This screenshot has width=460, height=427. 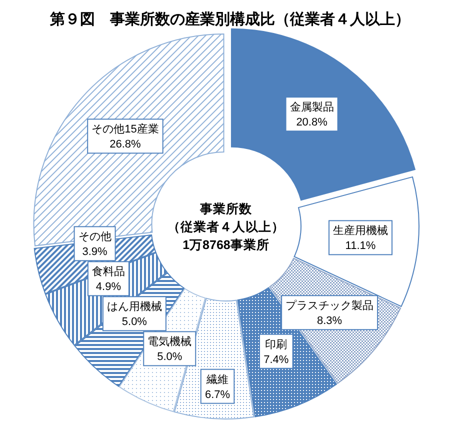 I want to click on text: 1万8768事業所, so click(x=226, y=244).